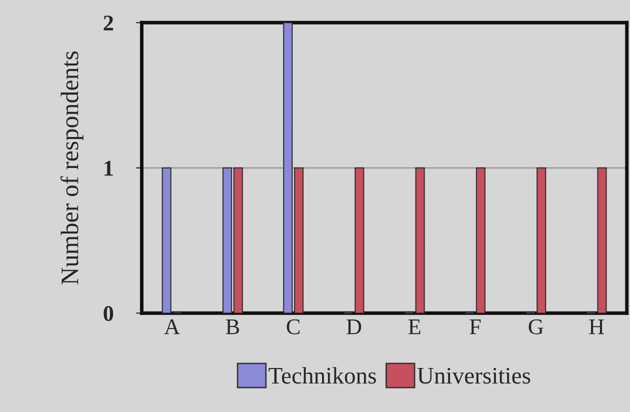  I want to click on x-tick-label: G, so click(536, 326).